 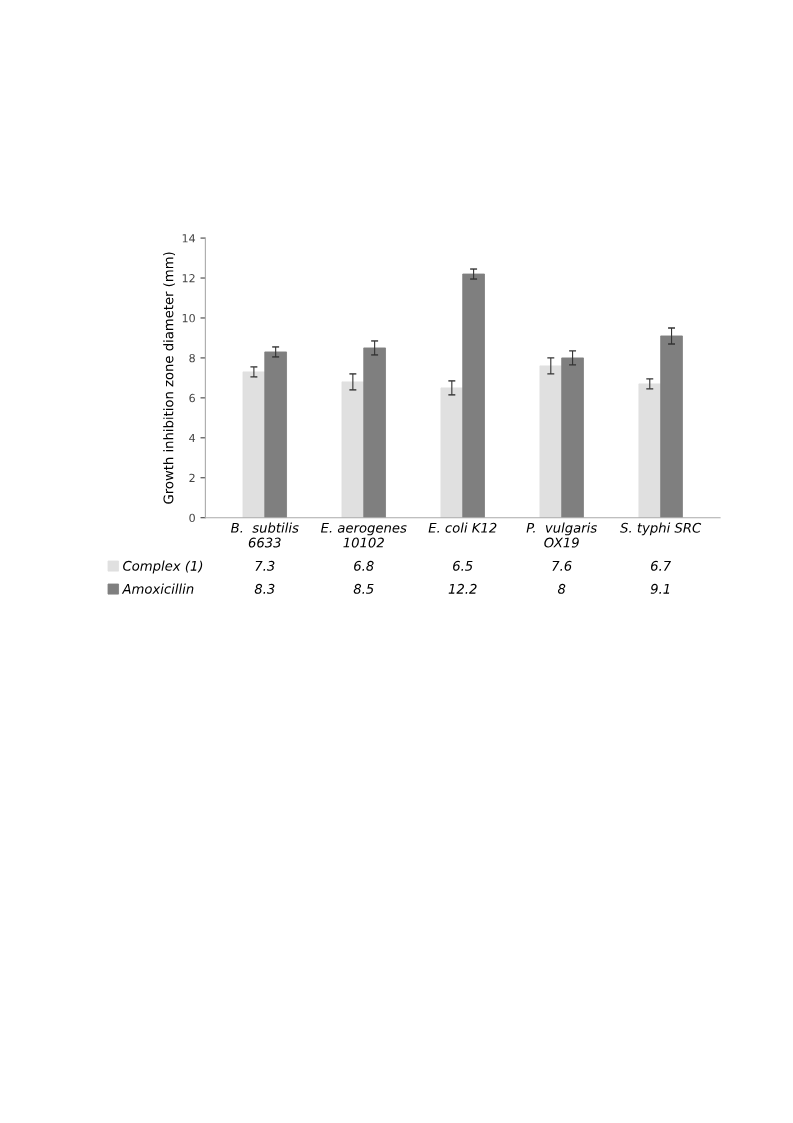 What do you see at coordinates (192, 398) in the screenshot?
I see `y-tick-label: 6` at bounding box center [192, 398].